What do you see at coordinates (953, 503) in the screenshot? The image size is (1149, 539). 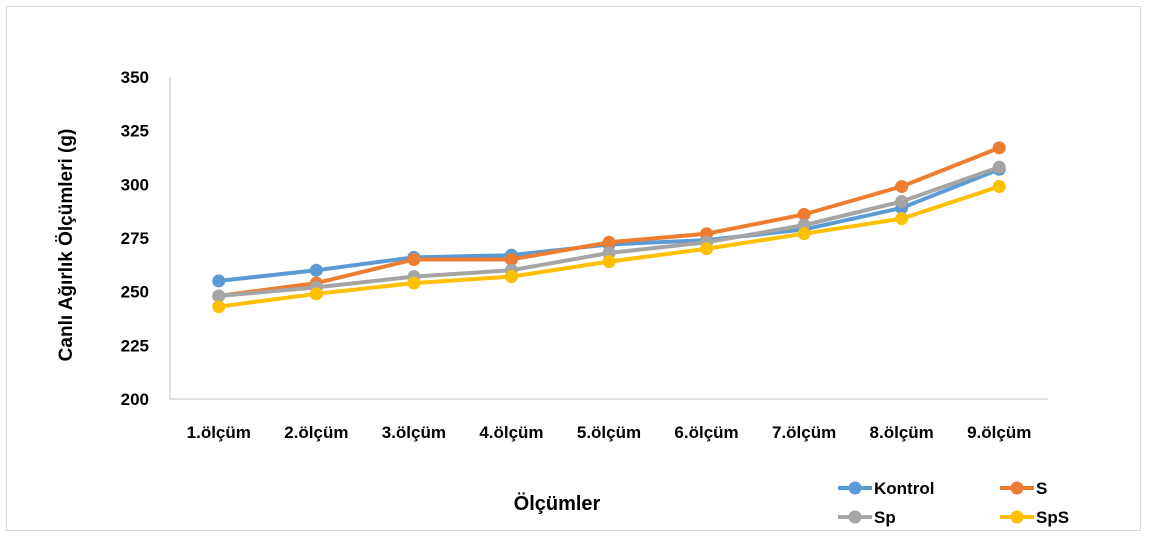 I see `legend: Kontrol S Sp SpS` at bounding box center [953, 503].